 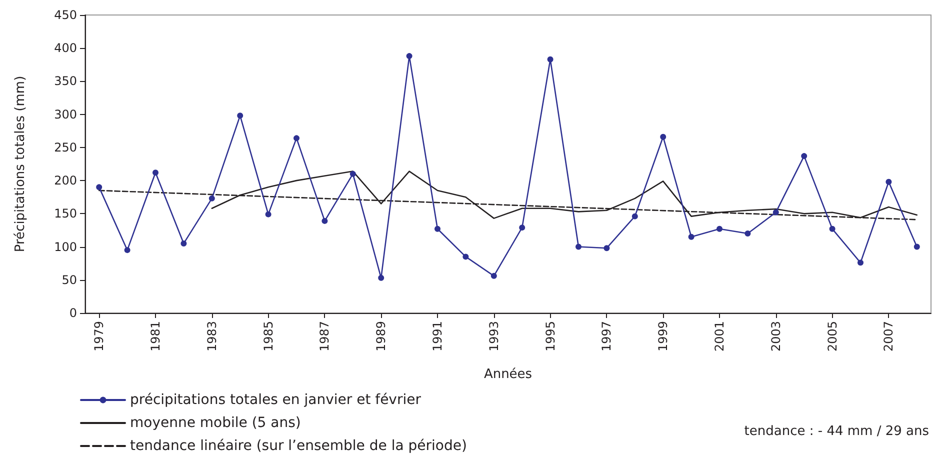 I want to click on x-tick-label: 1989, so click(x=381, y=336).